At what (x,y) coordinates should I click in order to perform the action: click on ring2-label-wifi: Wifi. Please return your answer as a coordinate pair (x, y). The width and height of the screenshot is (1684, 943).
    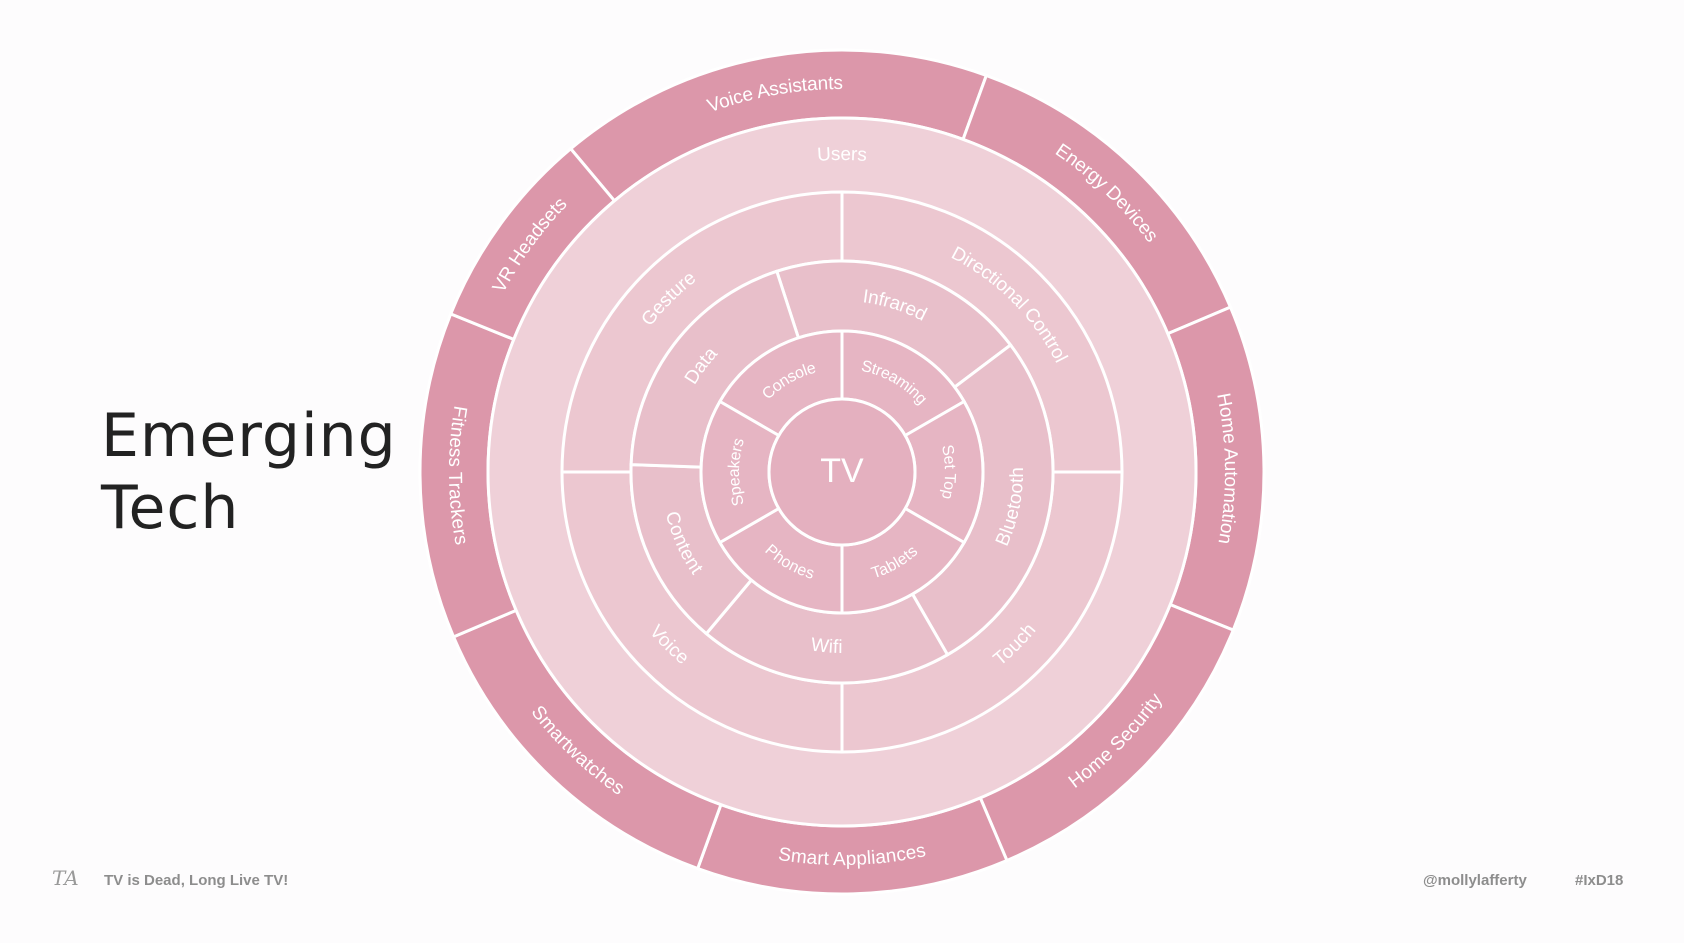
    Looking at the image, I should click on (826, 646).